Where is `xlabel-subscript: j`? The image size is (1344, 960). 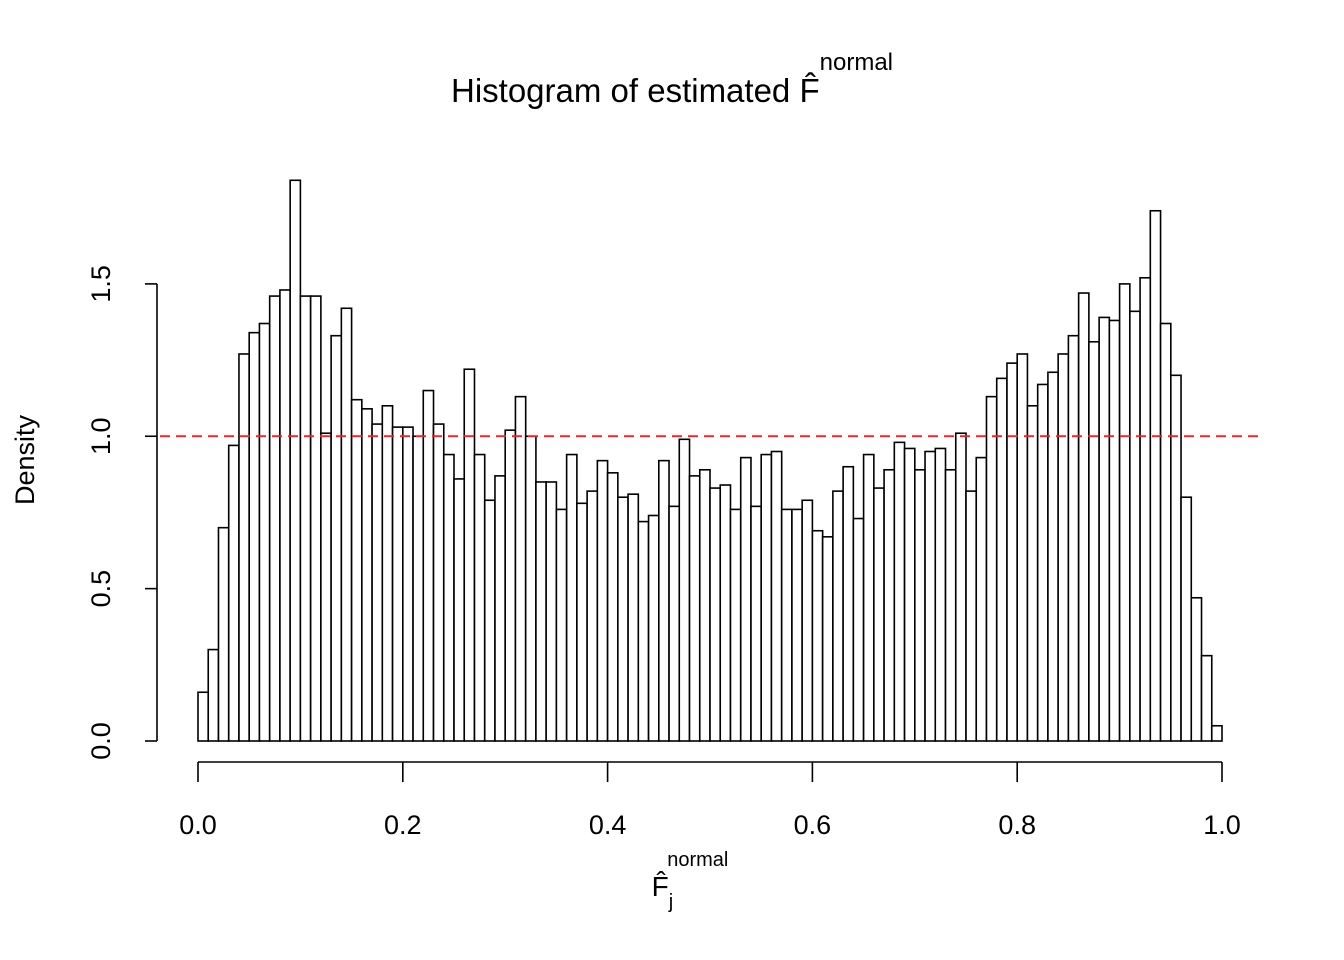 xlabel-subscript: j is located at coordinates (670, 902).